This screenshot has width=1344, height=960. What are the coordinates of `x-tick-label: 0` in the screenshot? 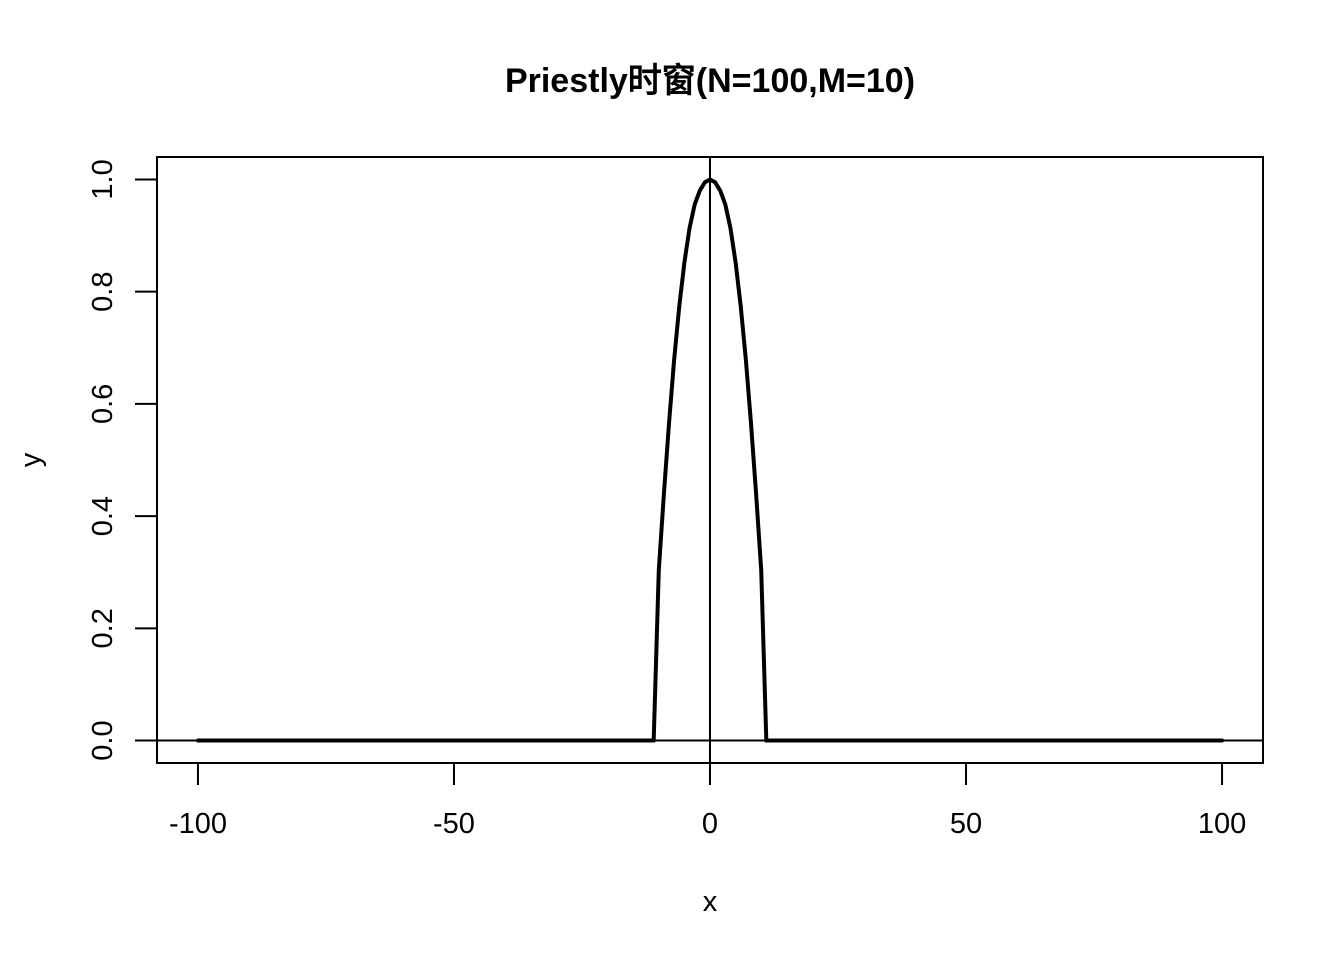 It's located at (710, 824).